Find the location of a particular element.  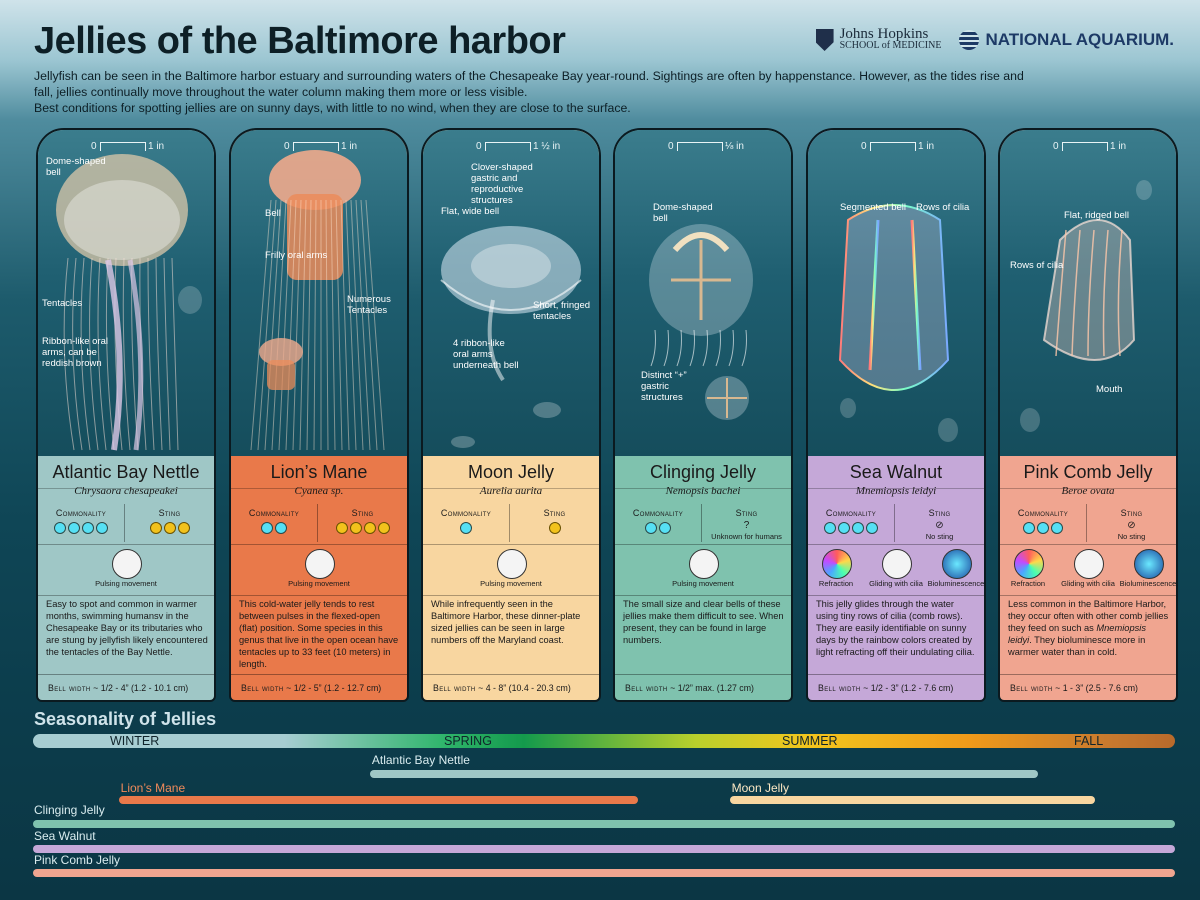

rating-row: Commonality Sting ⊘ No sting is located at coordinates (896, 523).